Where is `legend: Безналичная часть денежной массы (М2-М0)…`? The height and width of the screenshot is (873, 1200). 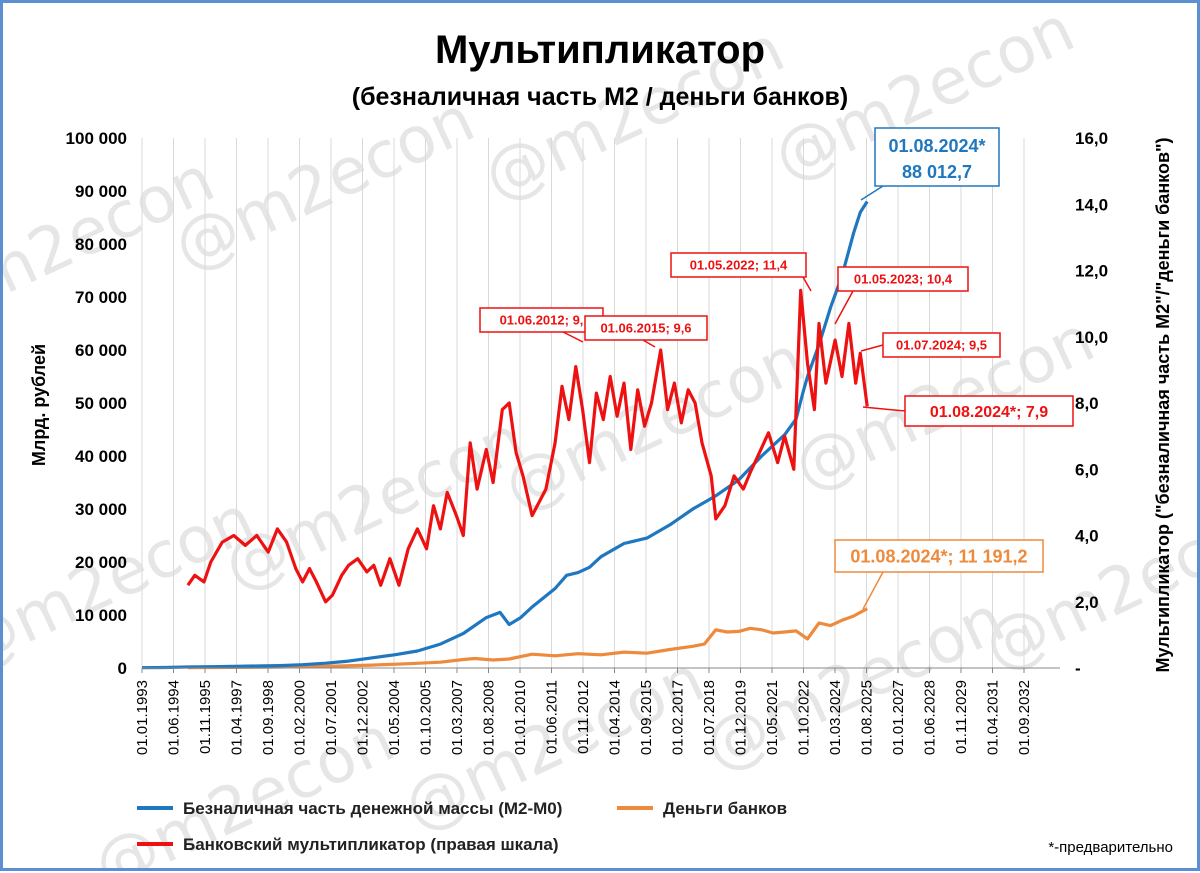 legend: Безналичная часть денежной массы (М2-М0)… is located at coordinates (462, 826).